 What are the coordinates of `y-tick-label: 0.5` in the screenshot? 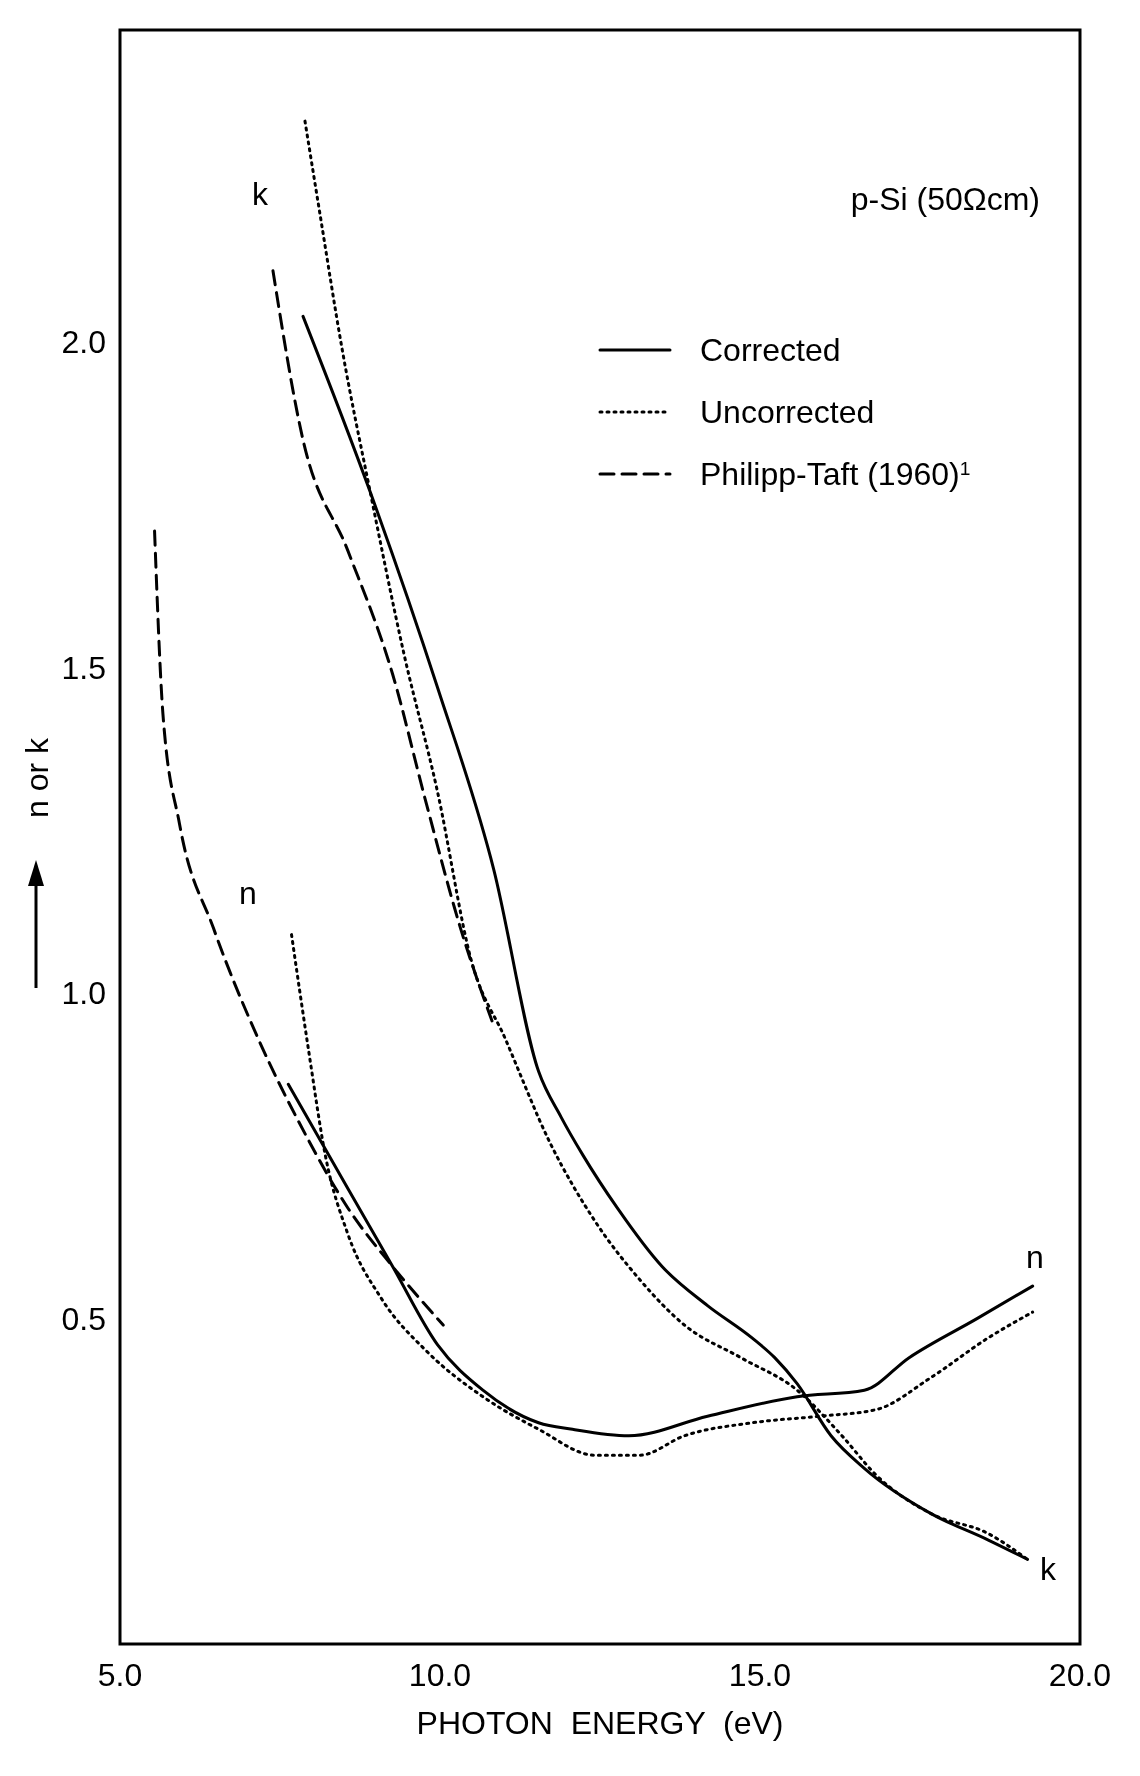 It's located at (83, 1318).